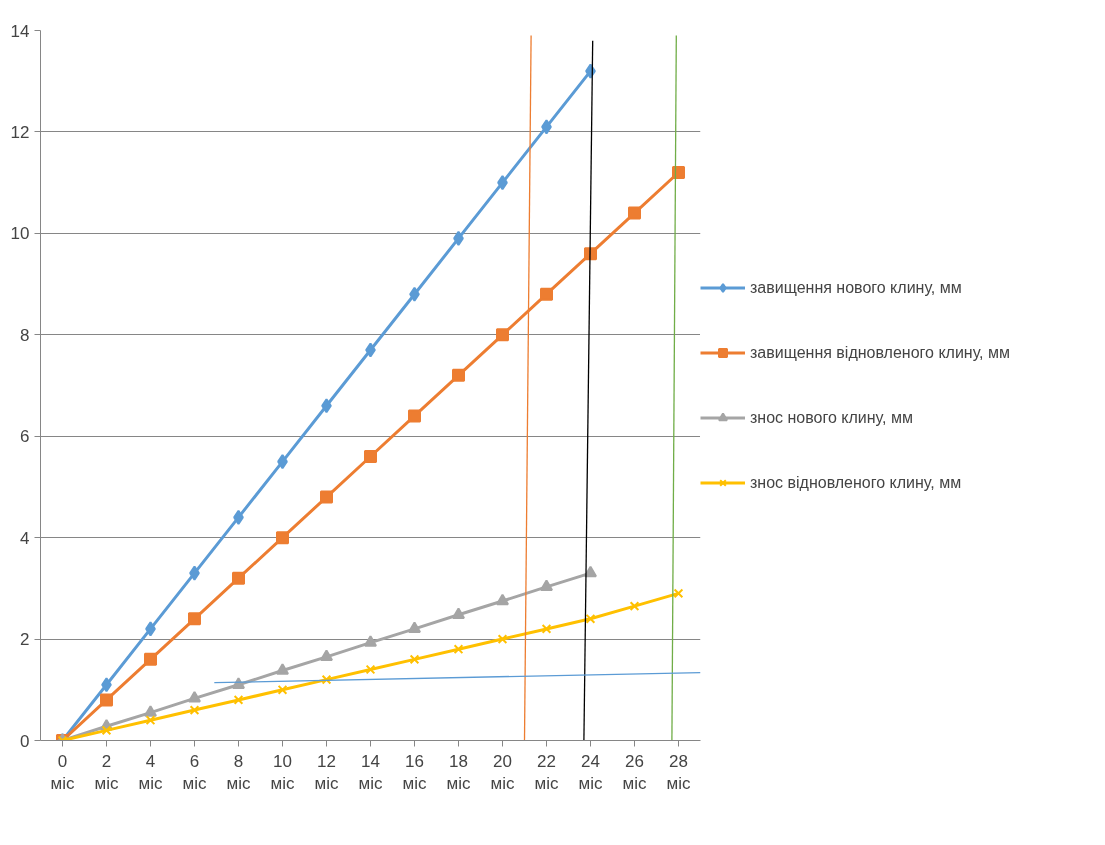  What do you see at coordinates (25, 437) in the screenshot?
I see `y-tick-label: 6` at bounding box center [25, 437].